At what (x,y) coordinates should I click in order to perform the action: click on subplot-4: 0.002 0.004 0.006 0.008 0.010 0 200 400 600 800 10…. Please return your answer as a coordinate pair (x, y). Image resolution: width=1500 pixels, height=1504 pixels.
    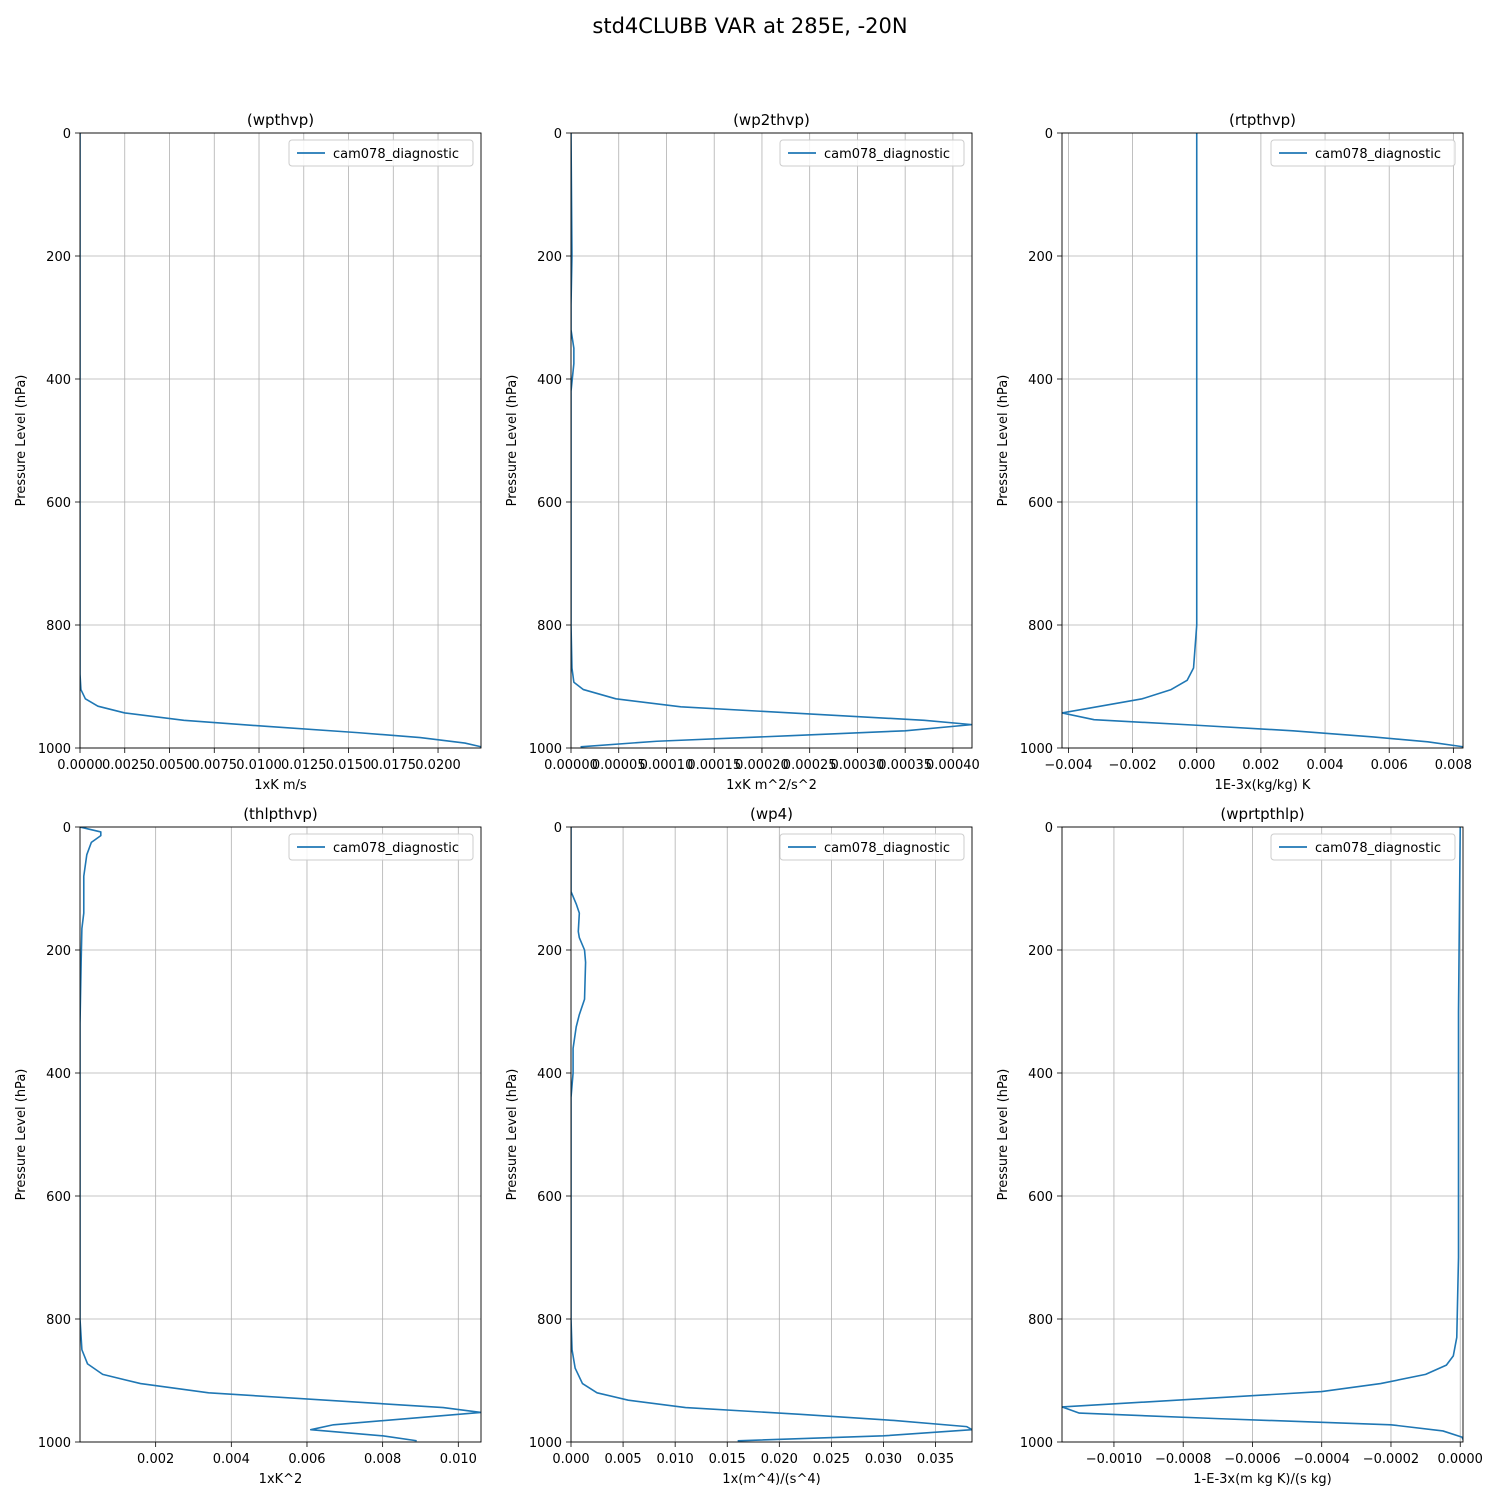
    Looking at the image, I should click on (248, 1146).